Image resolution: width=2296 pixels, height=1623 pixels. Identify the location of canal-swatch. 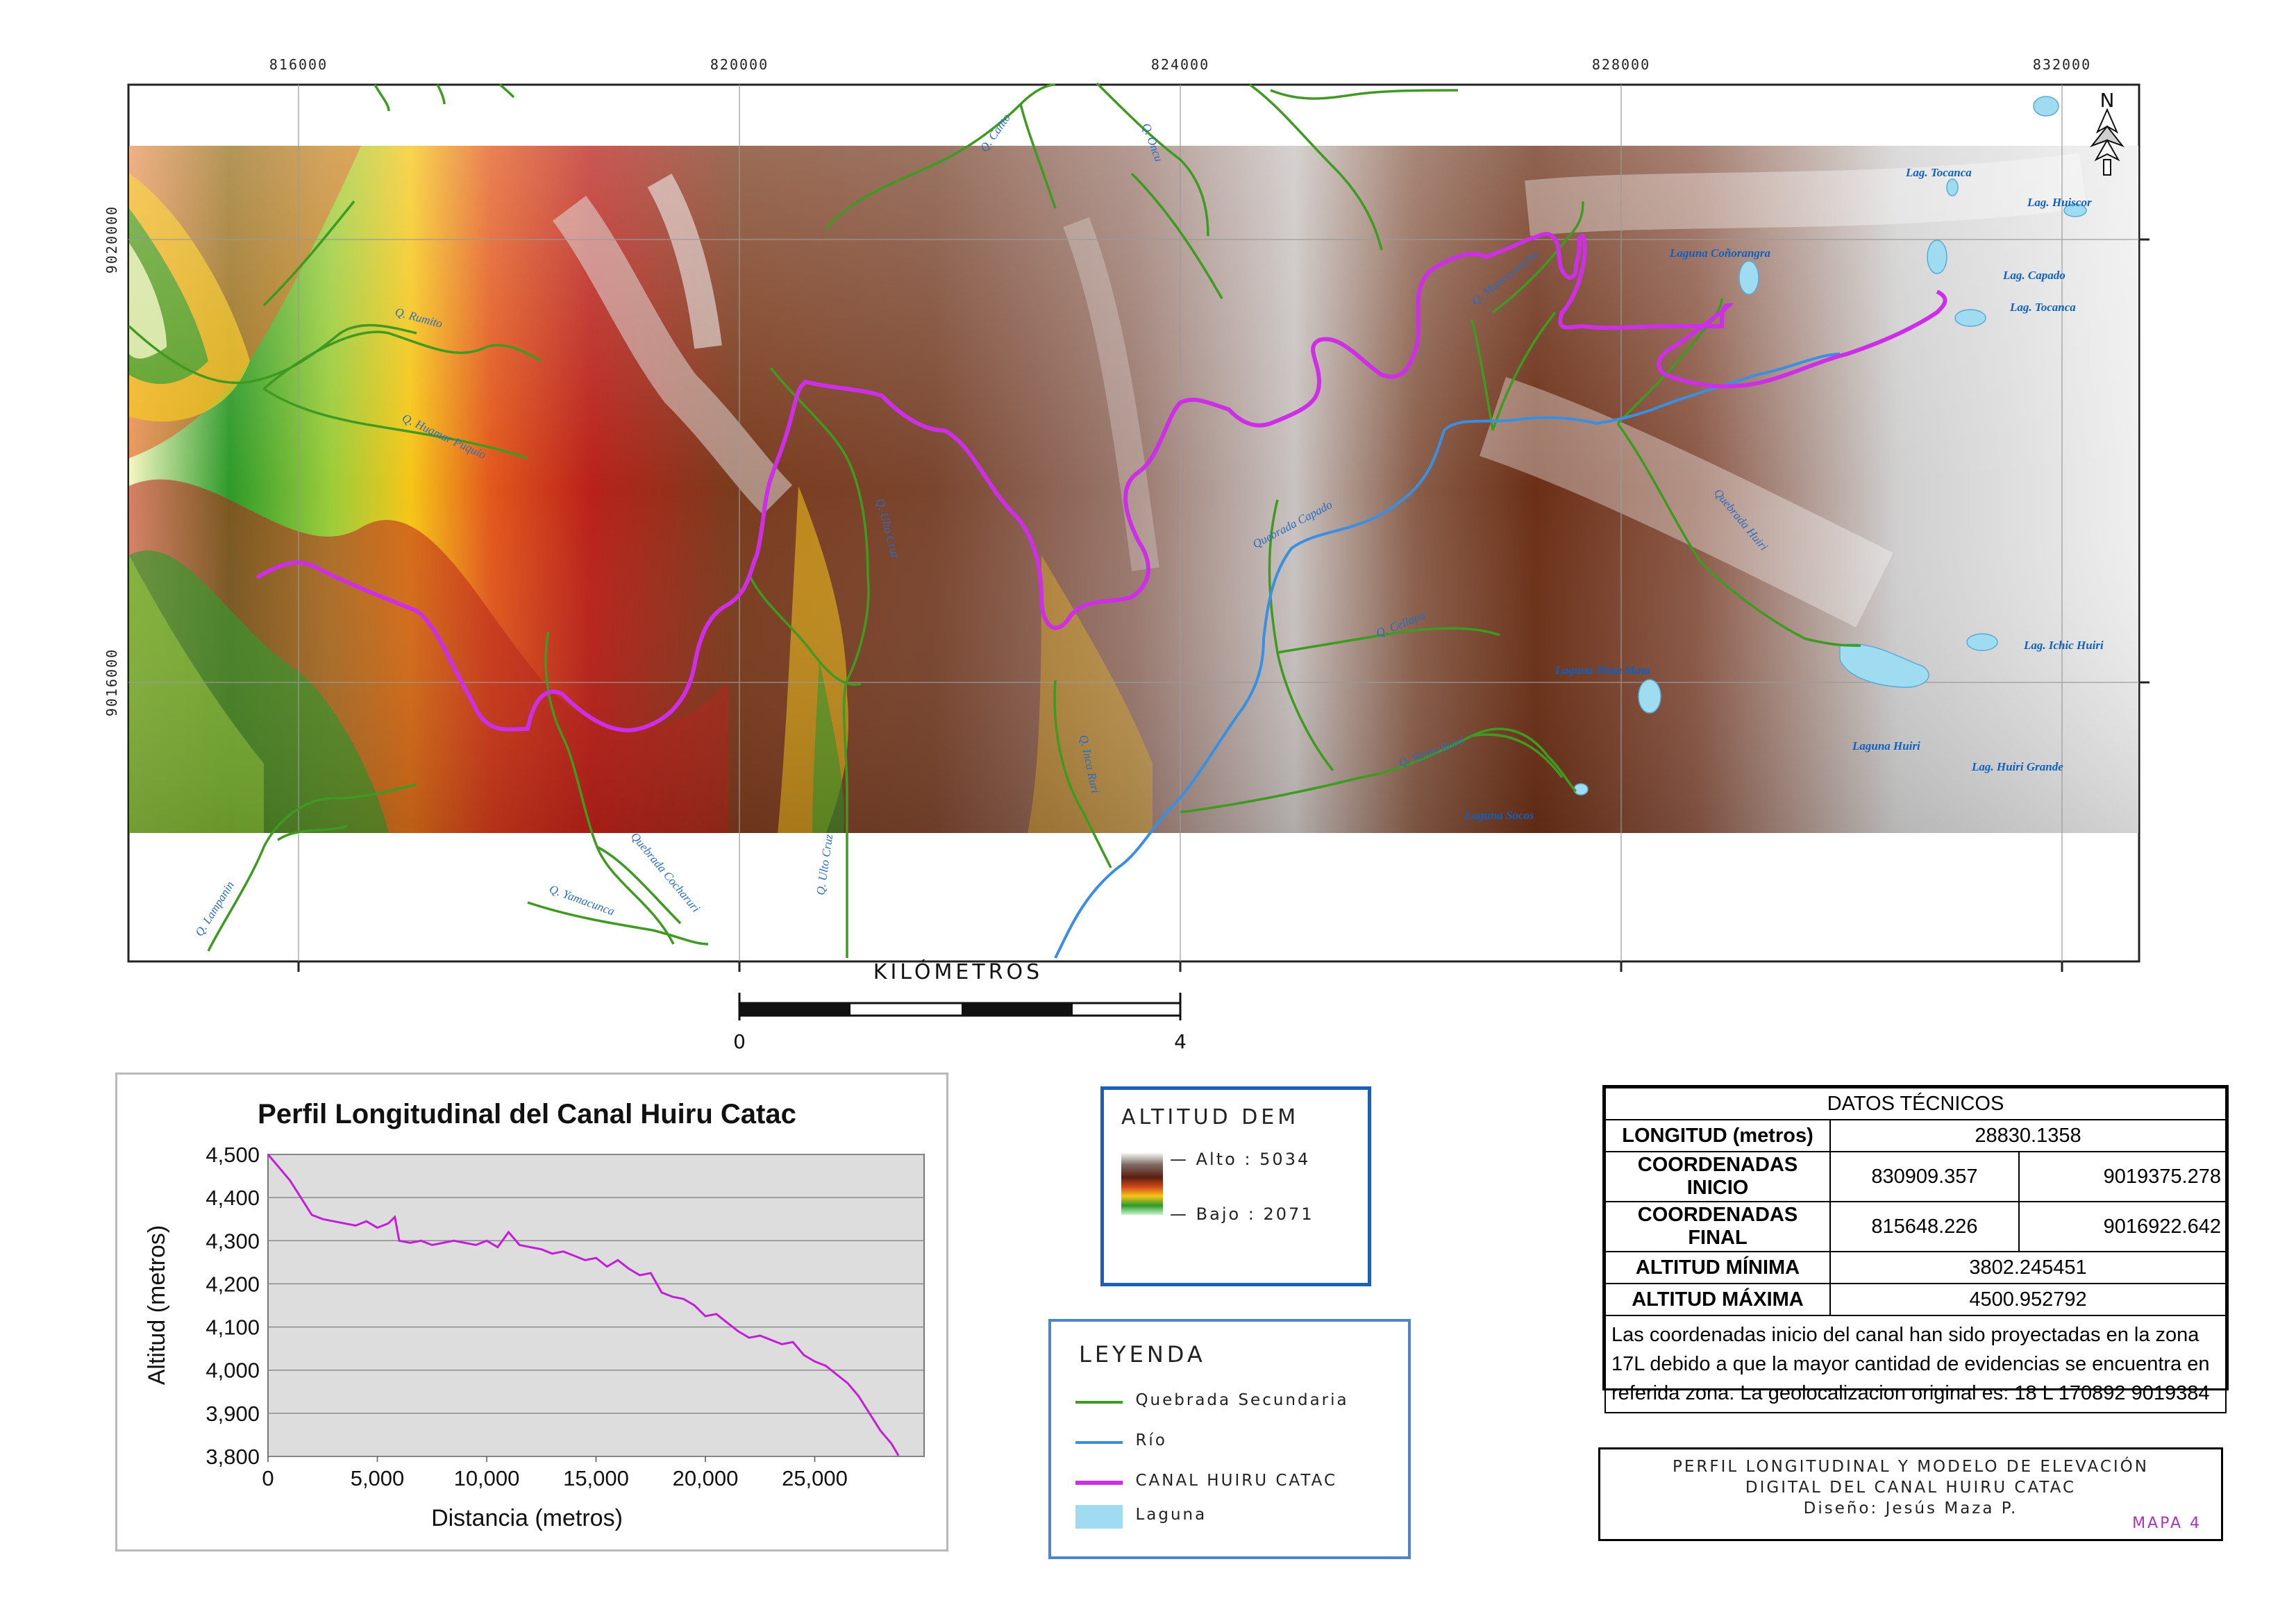
(1099, 1482).